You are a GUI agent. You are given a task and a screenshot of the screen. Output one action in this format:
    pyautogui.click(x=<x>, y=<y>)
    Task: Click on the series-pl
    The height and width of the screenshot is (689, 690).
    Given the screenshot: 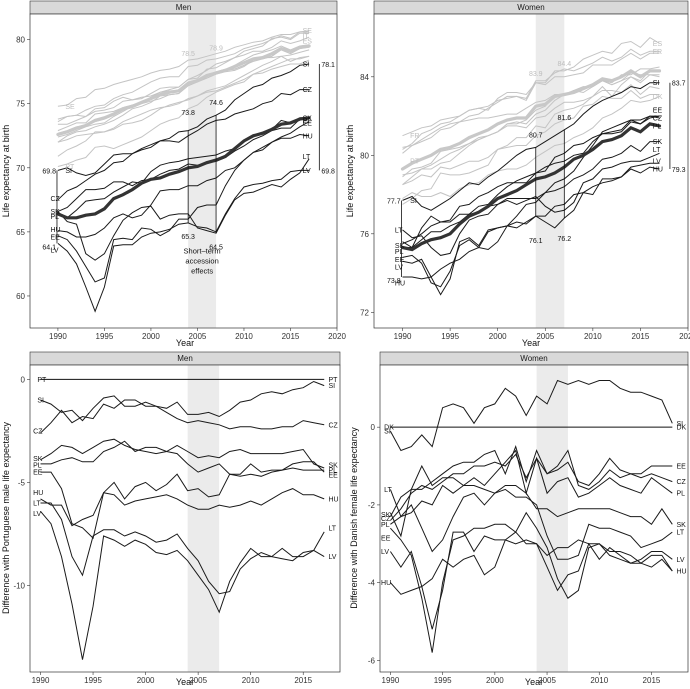 What is the action you would take?
    pyautogui.click(x=531, y=487)
    